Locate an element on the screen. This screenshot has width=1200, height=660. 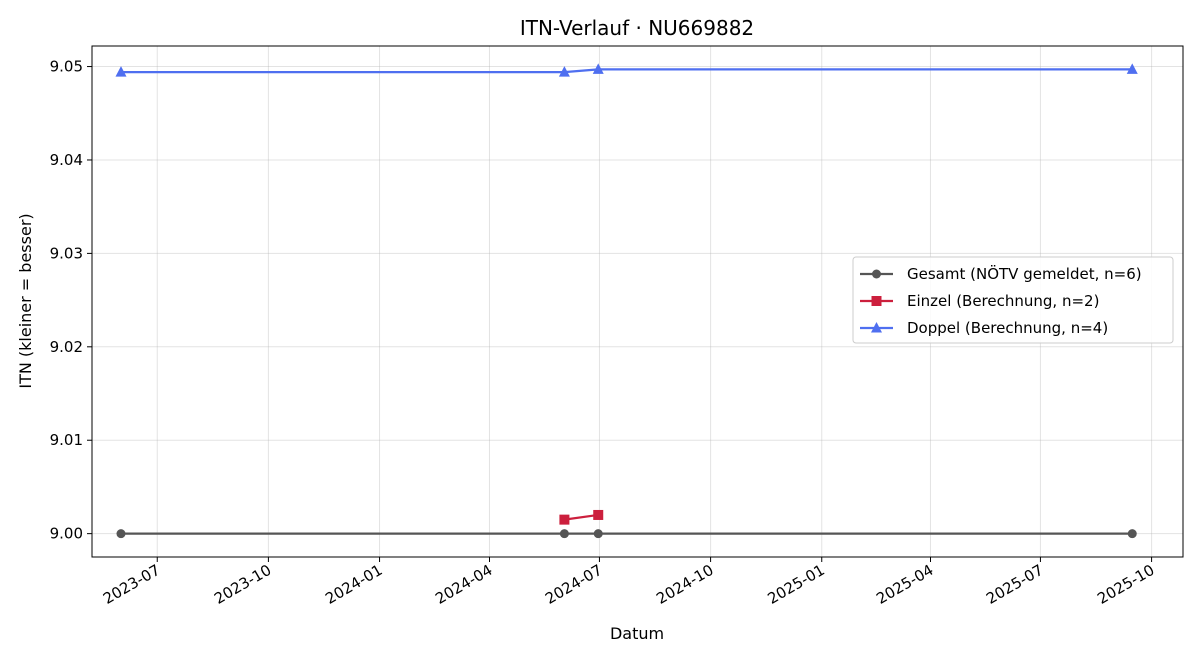
y-tick-label: 9.00 is located at coordinates (66, 534).